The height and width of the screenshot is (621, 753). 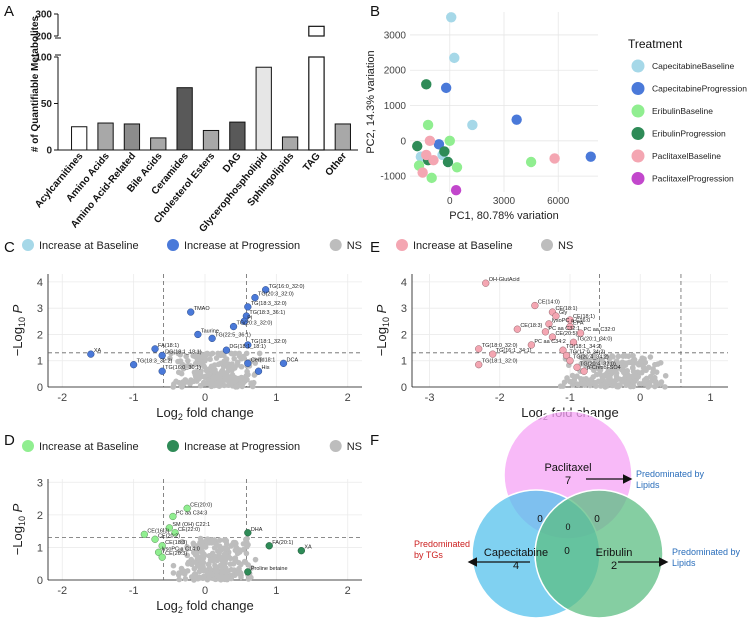 I want to click on x-tick-label: Sphingolipids, so click(x=270, y=180).